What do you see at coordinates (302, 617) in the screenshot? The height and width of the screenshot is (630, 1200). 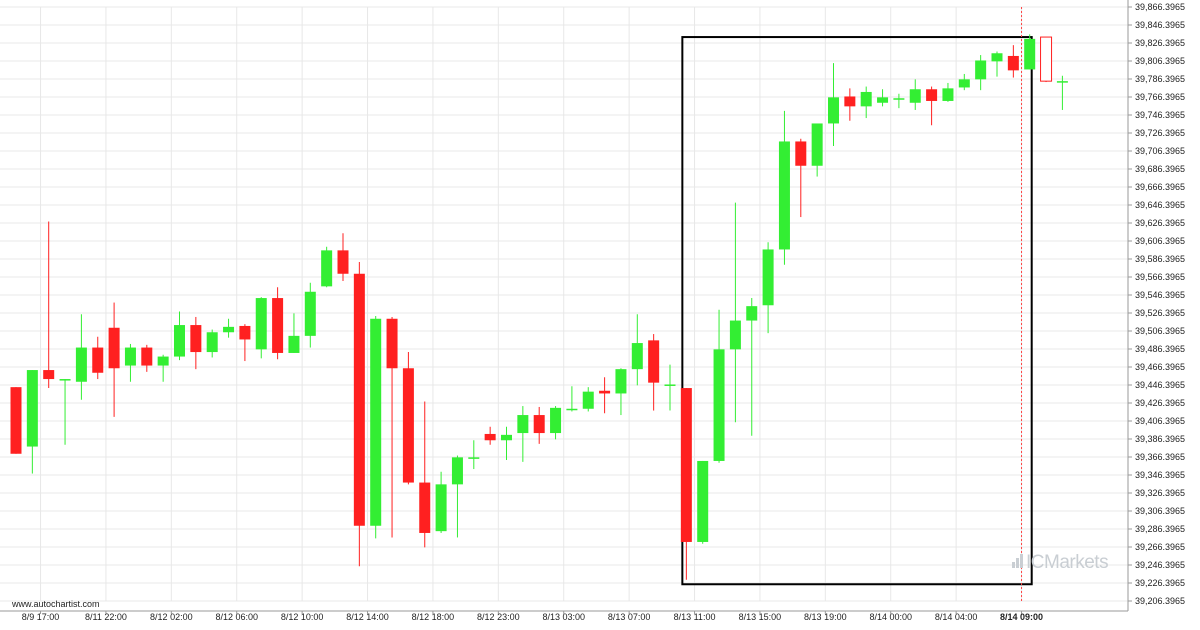 I see `x-tick-label: 8/12 10:00` at bounding box center [302, 617].